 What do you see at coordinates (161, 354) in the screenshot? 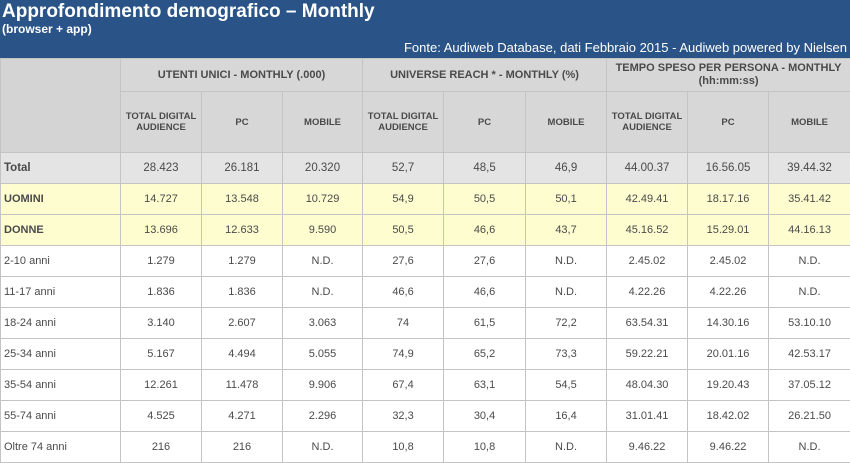
I see `table-cell: 5.167` at bounding box center [161, 354].